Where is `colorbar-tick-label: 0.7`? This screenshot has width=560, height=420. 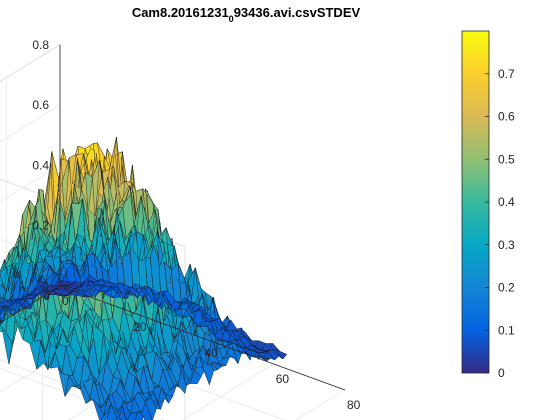 colorbar-tick-label: 0.7 is located at coordinates (506, 74).